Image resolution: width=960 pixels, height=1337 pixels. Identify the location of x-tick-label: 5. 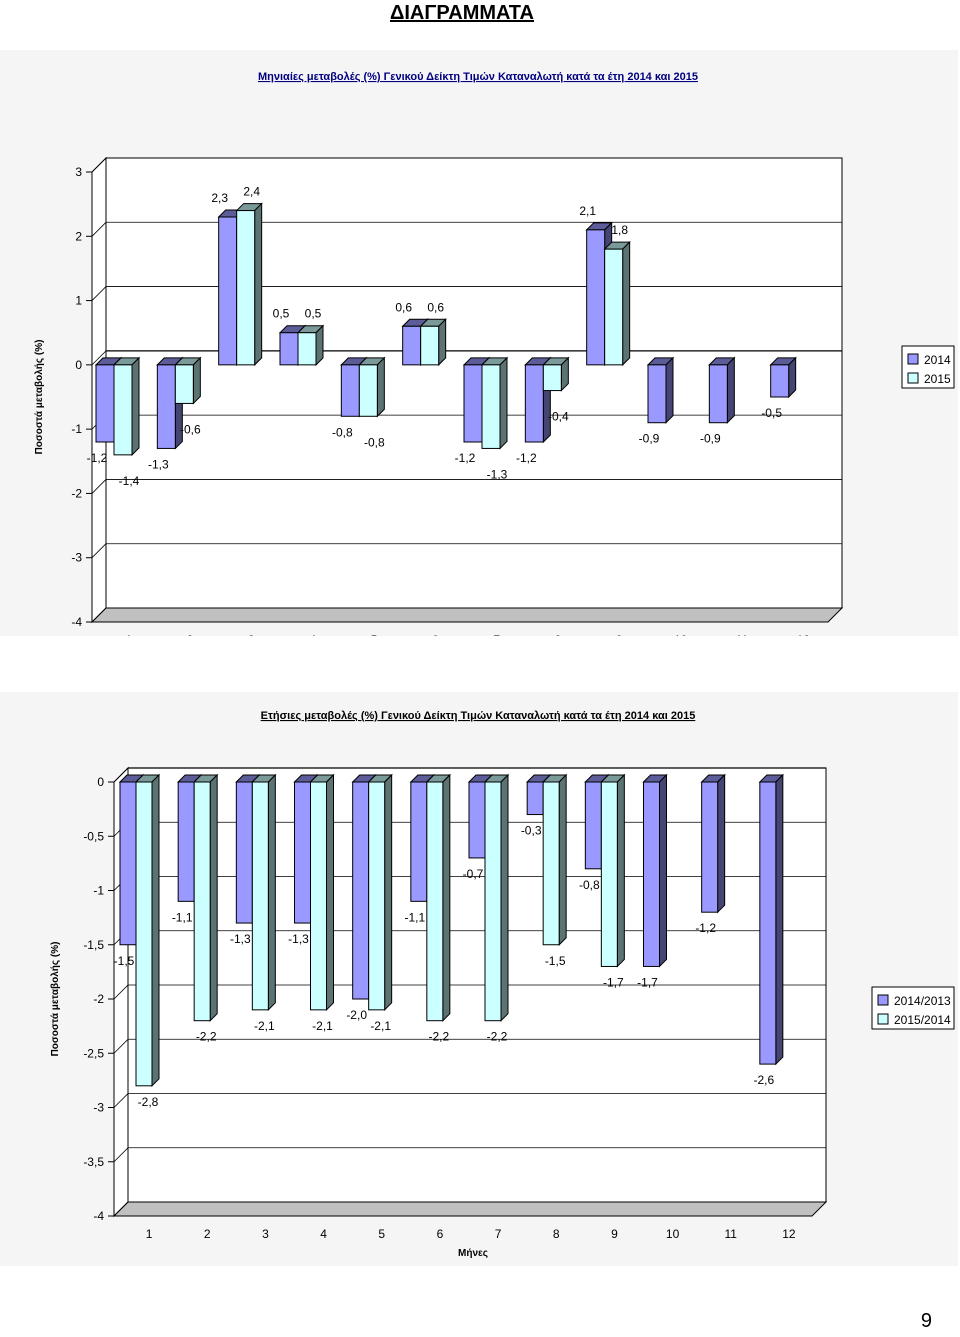
(374, 634).